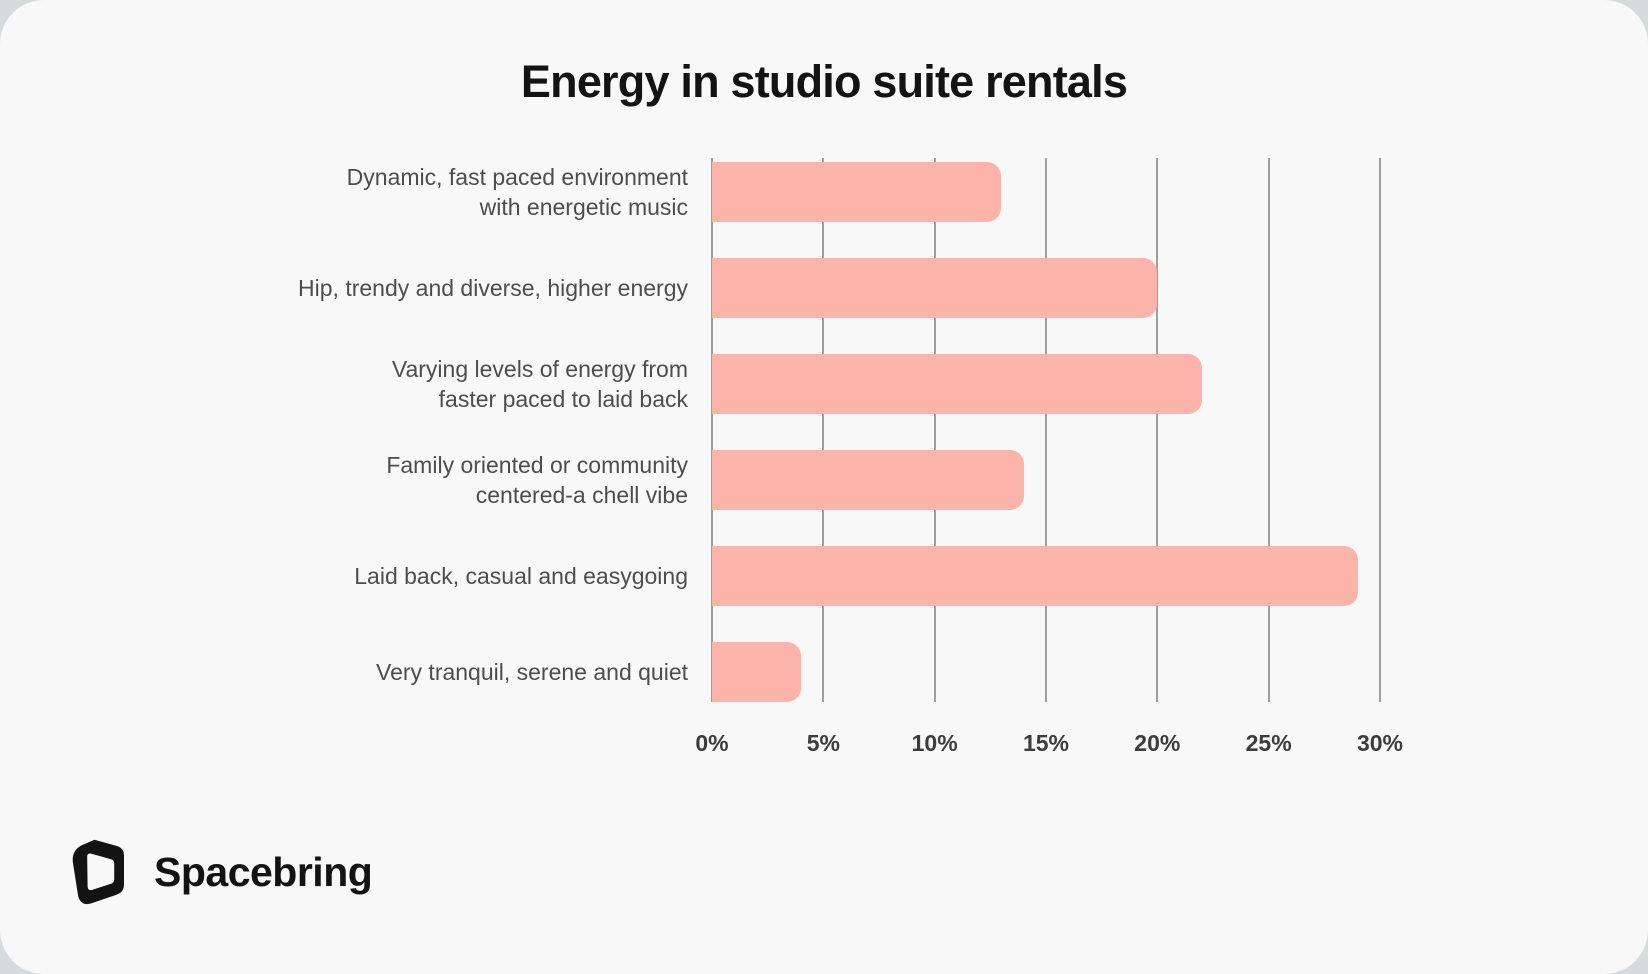  Describe the element at coordinates (824, 81) in the screenshot. I see `chart-title: Energy in studio suite rentals` at that location.